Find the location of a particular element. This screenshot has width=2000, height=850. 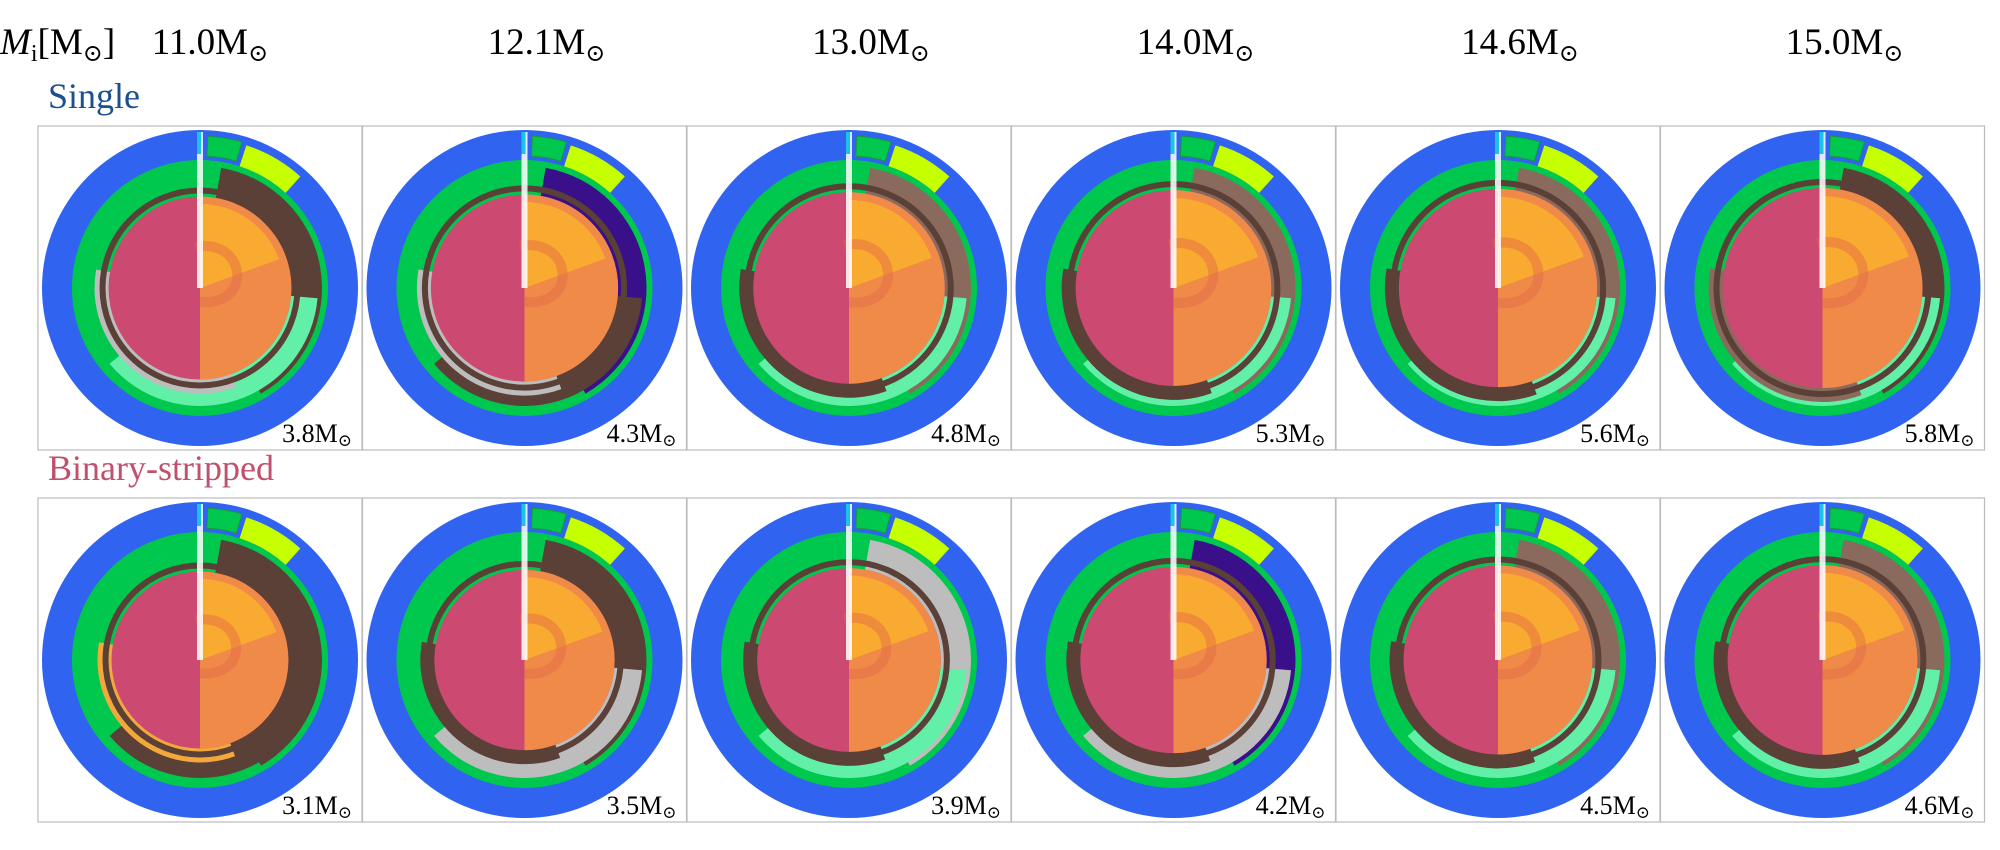

composition-panel: 4.8M⊙ is located at coordinates (849, 288).